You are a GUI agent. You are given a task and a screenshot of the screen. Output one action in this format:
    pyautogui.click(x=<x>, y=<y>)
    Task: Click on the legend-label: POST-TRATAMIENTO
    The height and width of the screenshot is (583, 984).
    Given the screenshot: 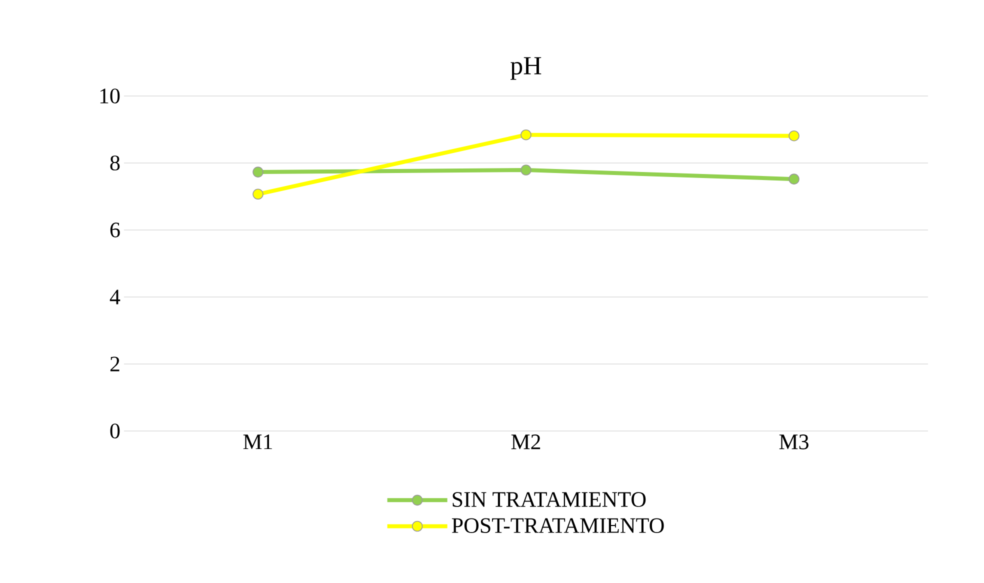 What is the action you would take?
    pyautogui.click(x=558, y=525)
    